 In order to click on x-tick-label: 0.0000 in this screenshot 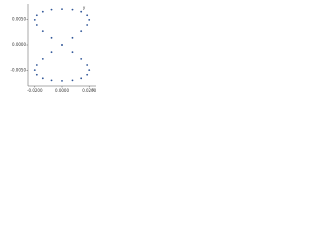, I will do `click(62, 90)`.